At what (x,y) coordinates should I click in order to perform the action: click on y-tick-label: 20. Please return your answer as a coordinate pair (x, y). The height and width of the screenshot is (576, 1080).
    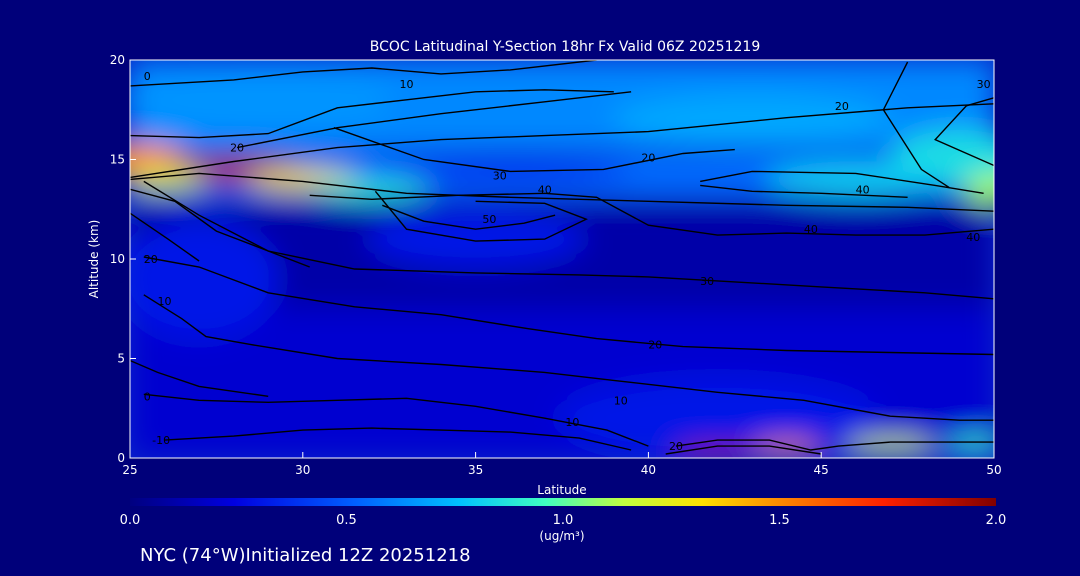
    Looking at the image, I should click on (117, 60).